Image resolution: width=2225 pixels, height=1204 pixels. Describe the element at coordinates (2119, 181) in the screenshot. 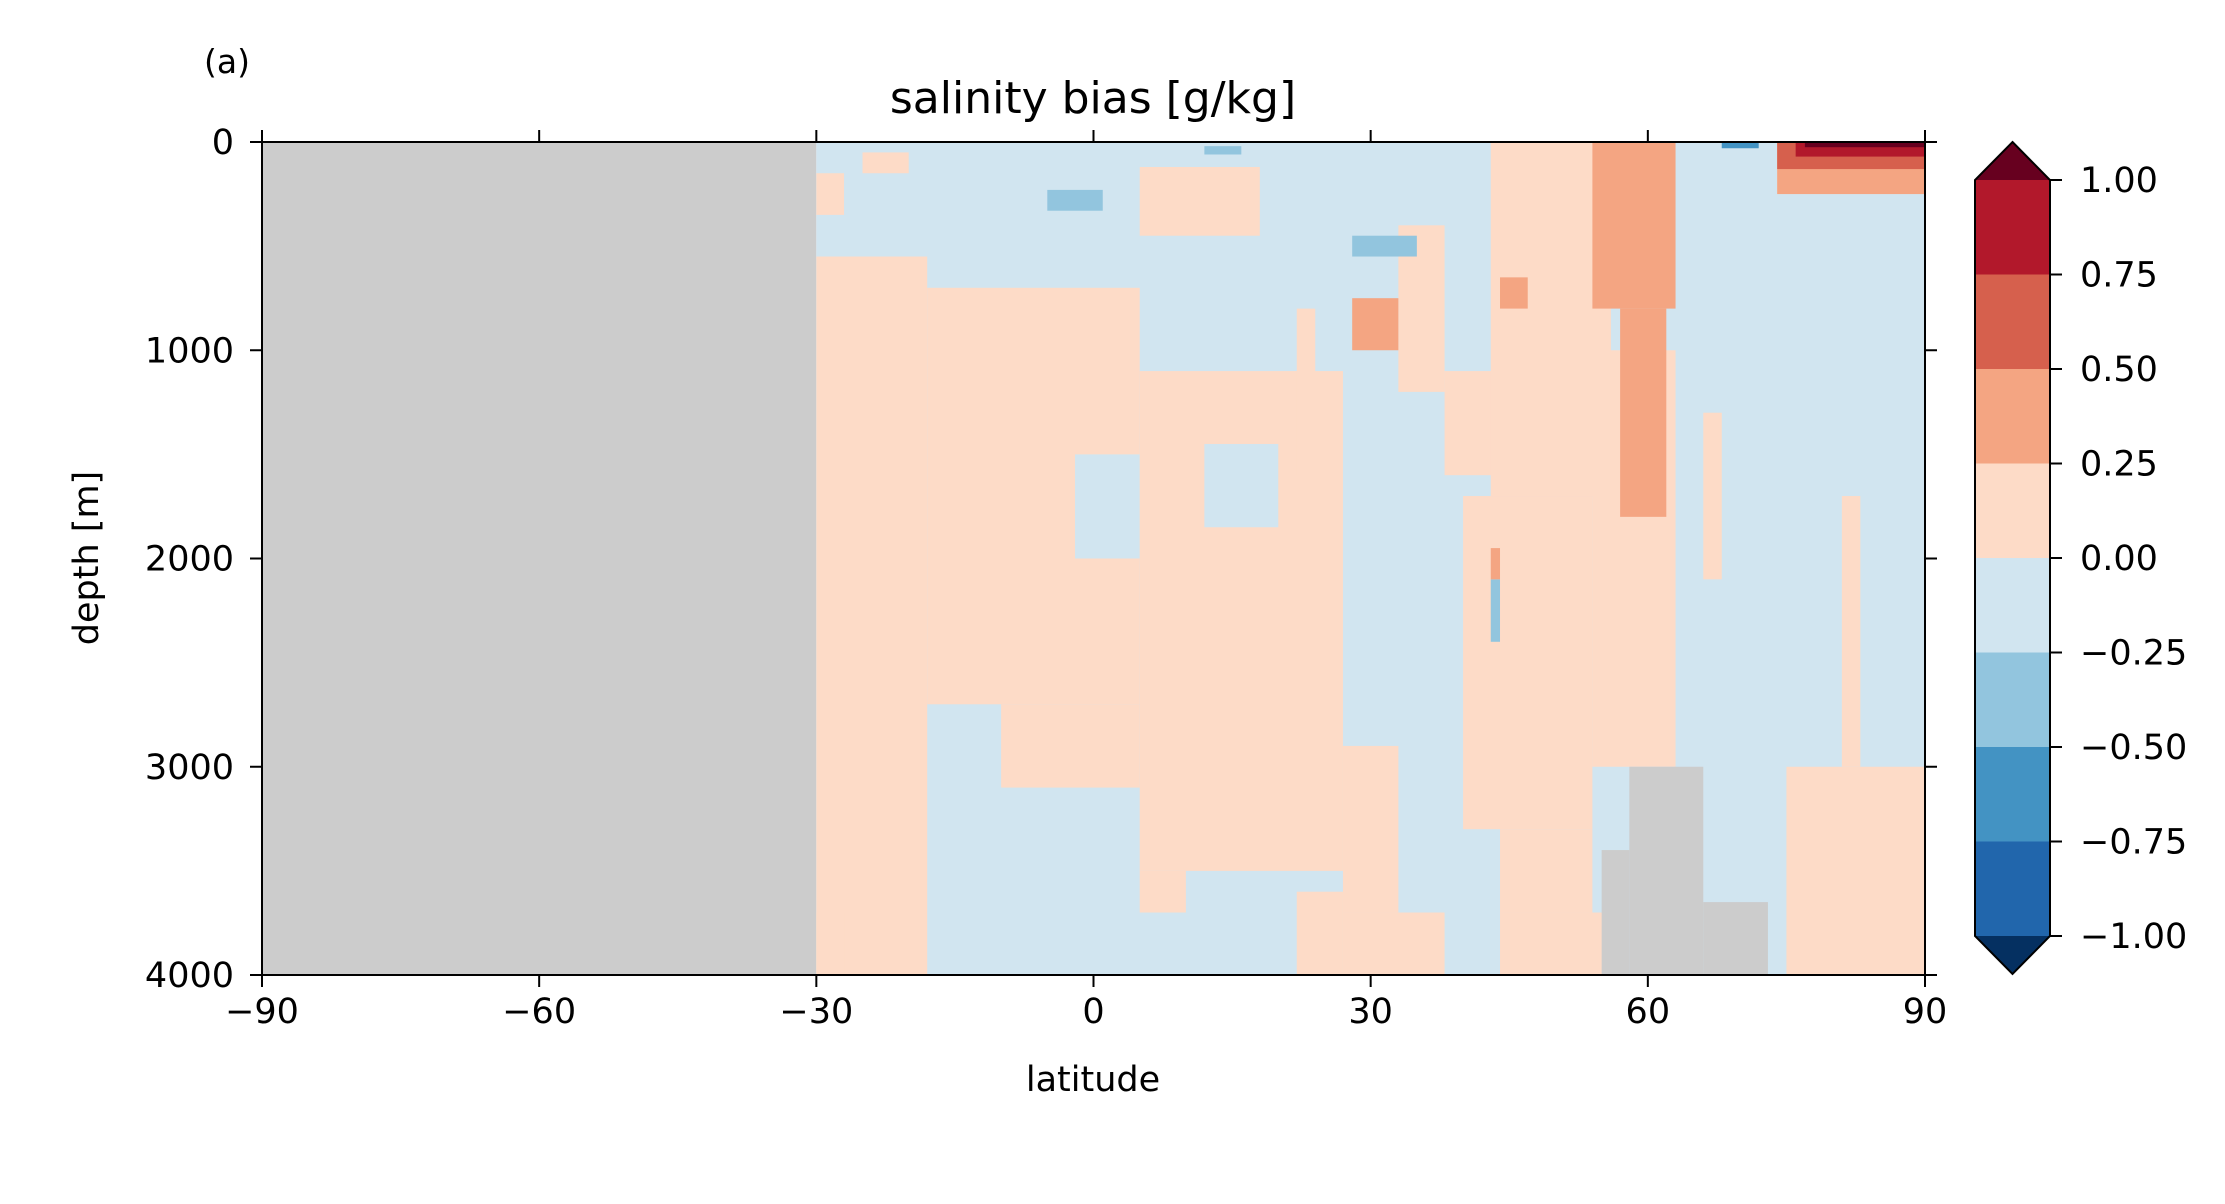

I see `colorbar-tick-label: 1.00` at that location.